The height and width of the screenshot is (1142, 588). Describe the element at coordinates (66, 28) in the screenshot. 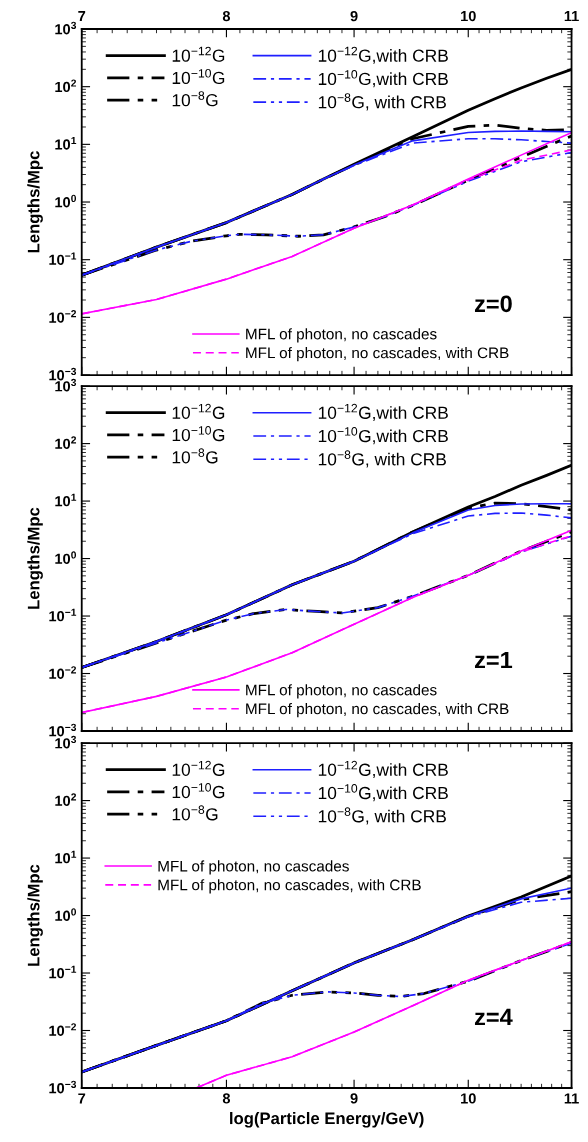

I see `y-tick-label: 10$^{3}$` at that location.